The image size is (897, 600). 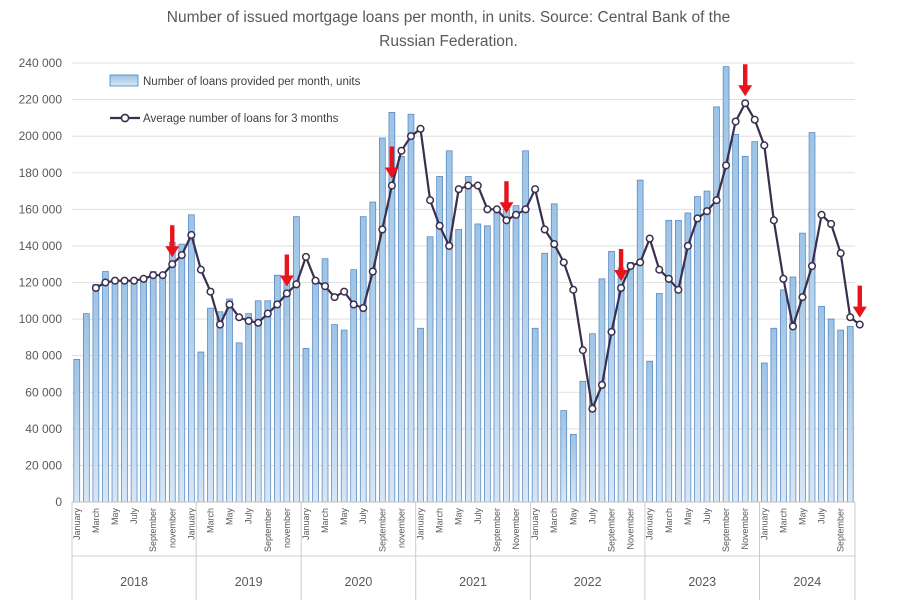 What do you see at coordinates (745, 529) in the screenshot?
I see `x-tick-label: November` at bounding box center [745, 529].